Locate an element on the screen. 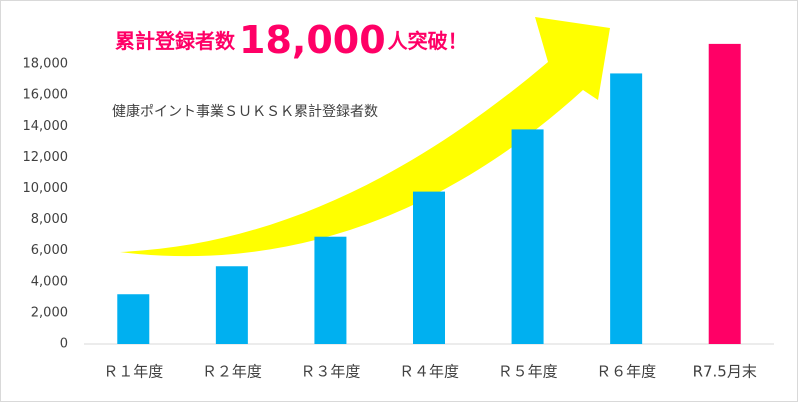  y-tick-label: 14,000 is located at coordinates (46, 126).